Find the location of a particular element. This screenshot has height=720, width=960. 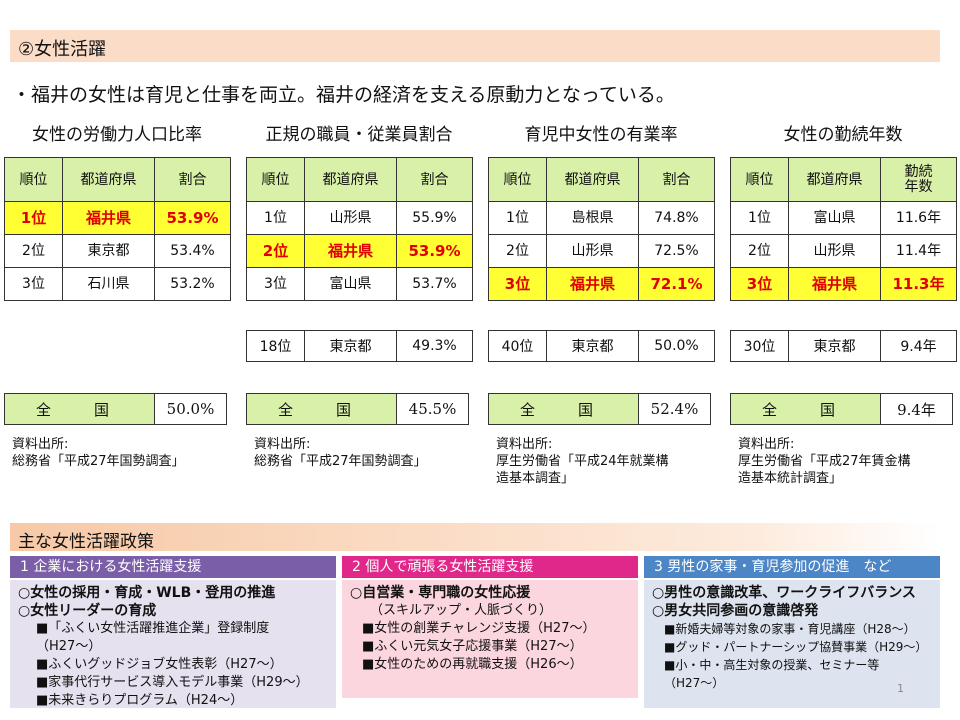

table-row-highlight: 3位 福井県 72.1% is located at coordinates (601, 284).